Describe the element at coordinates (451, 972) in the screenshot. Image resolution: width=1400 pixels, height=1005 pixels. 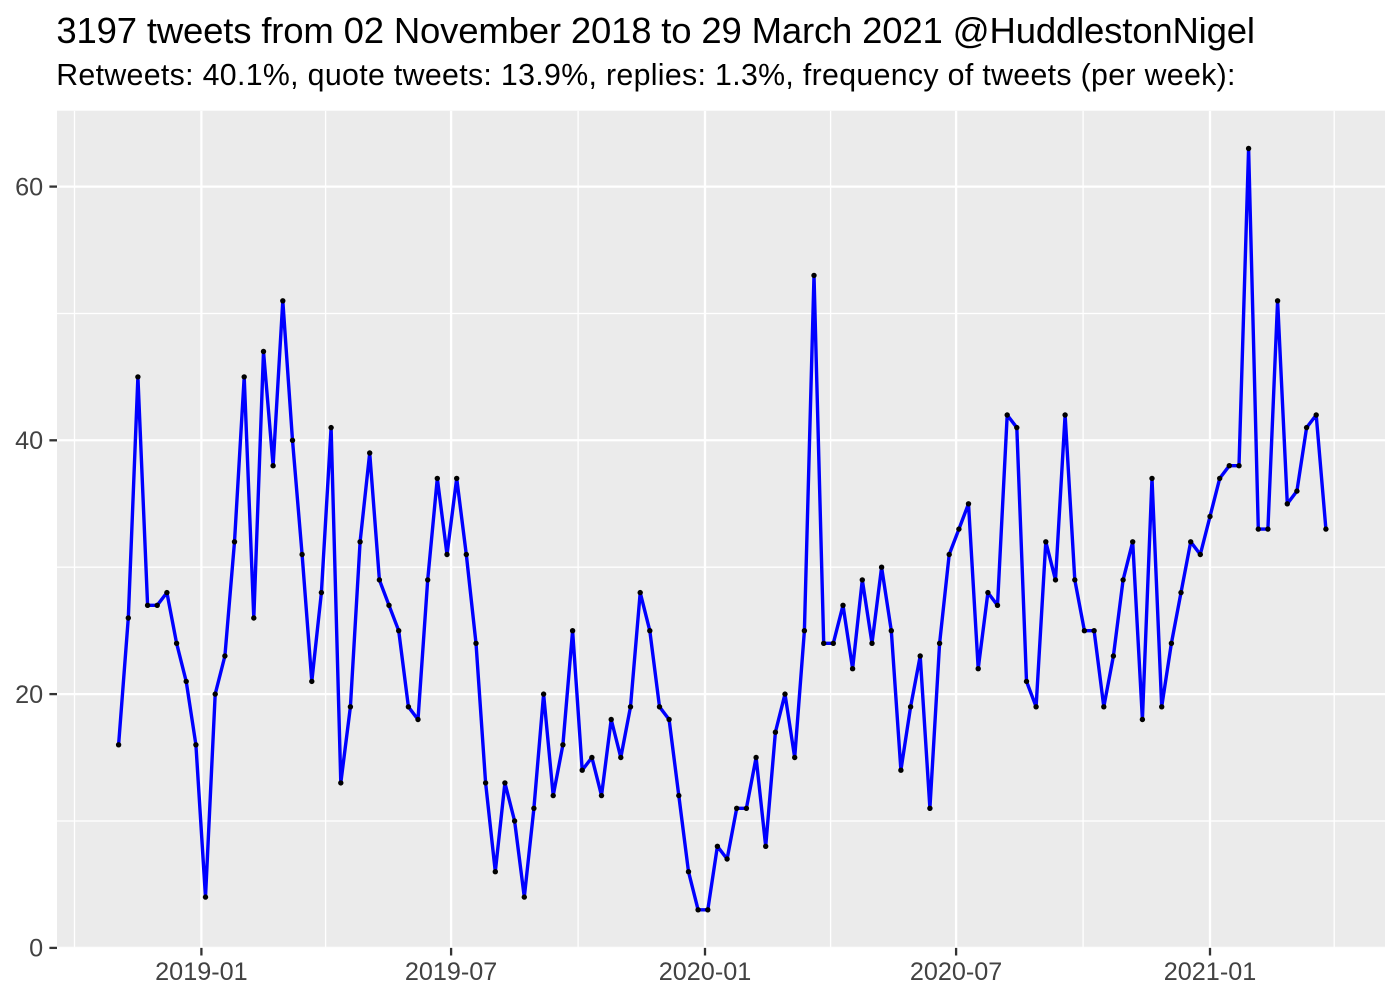
I see `svg-text: 2019-07` at that location.